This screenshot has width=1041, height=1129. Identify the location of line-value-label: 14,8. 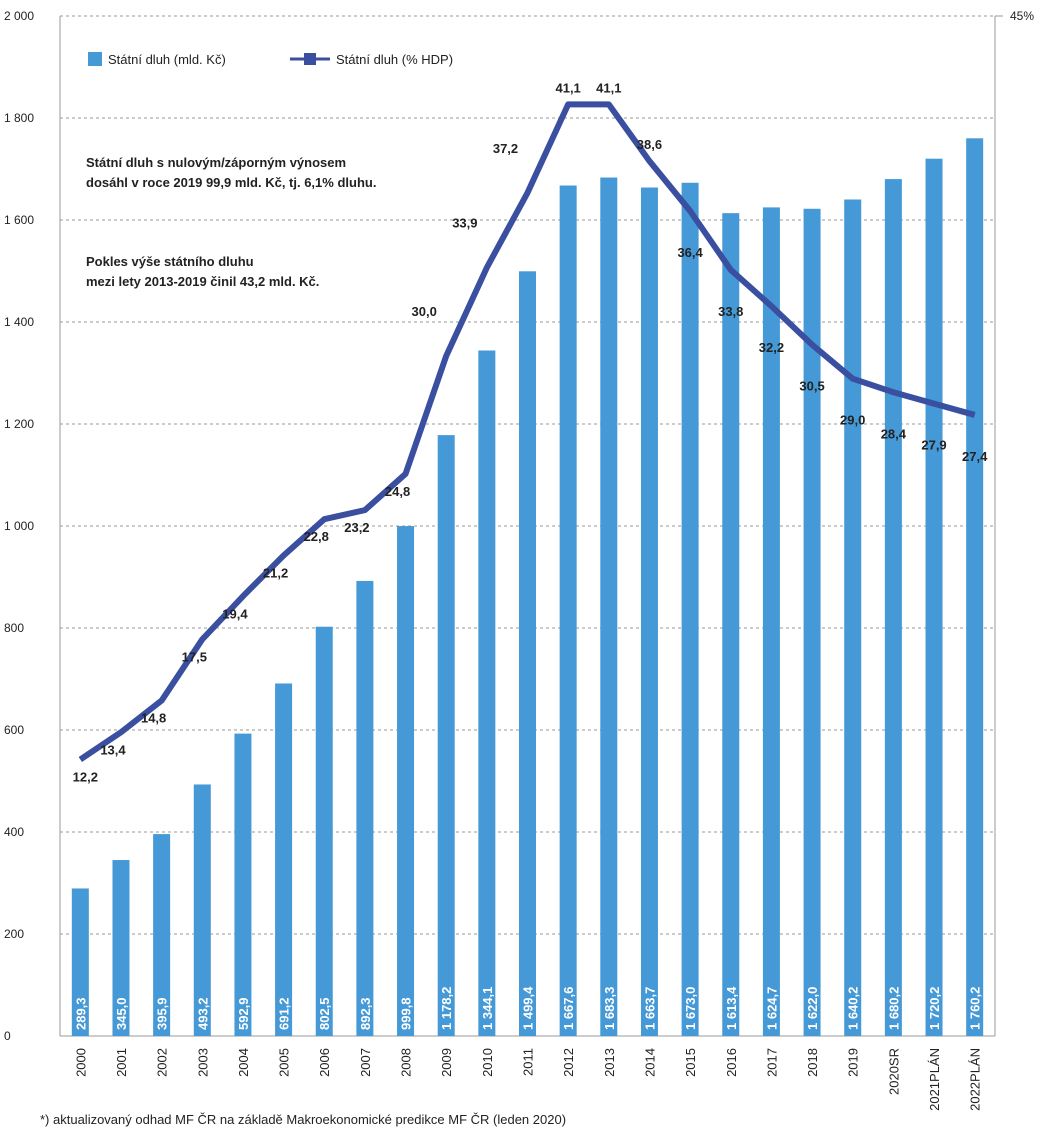
(153, 718).